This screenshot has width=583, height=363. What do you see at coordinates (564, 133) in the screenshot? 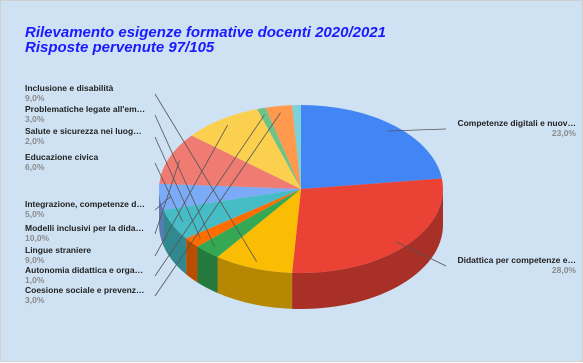
I see `slice-percent: 23,0%` at bounding box center [564, 133].